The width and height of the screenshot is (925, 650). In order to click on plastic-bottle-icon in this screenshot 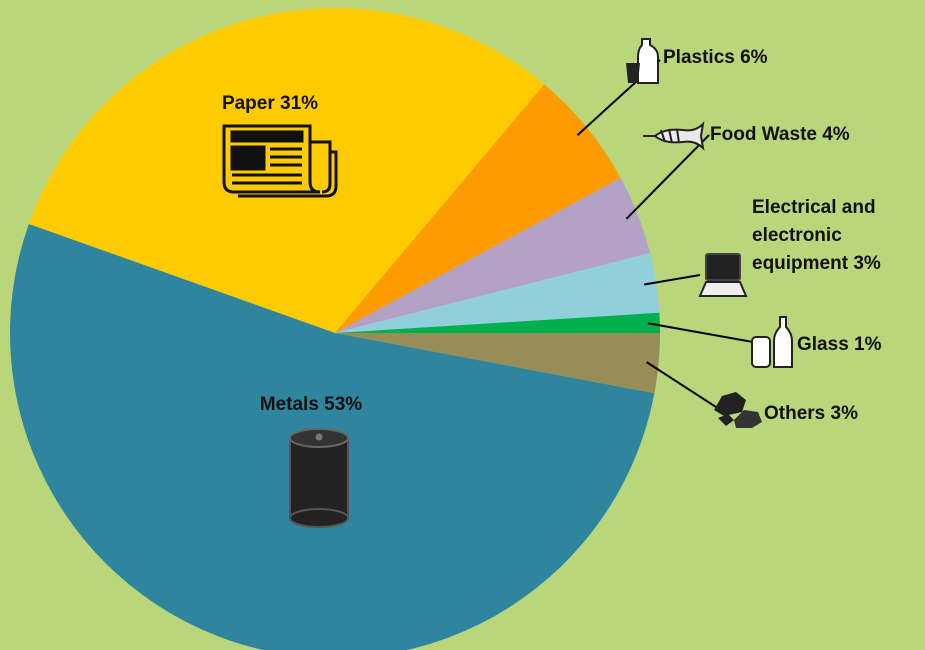, I will do `click(642, 61)`.